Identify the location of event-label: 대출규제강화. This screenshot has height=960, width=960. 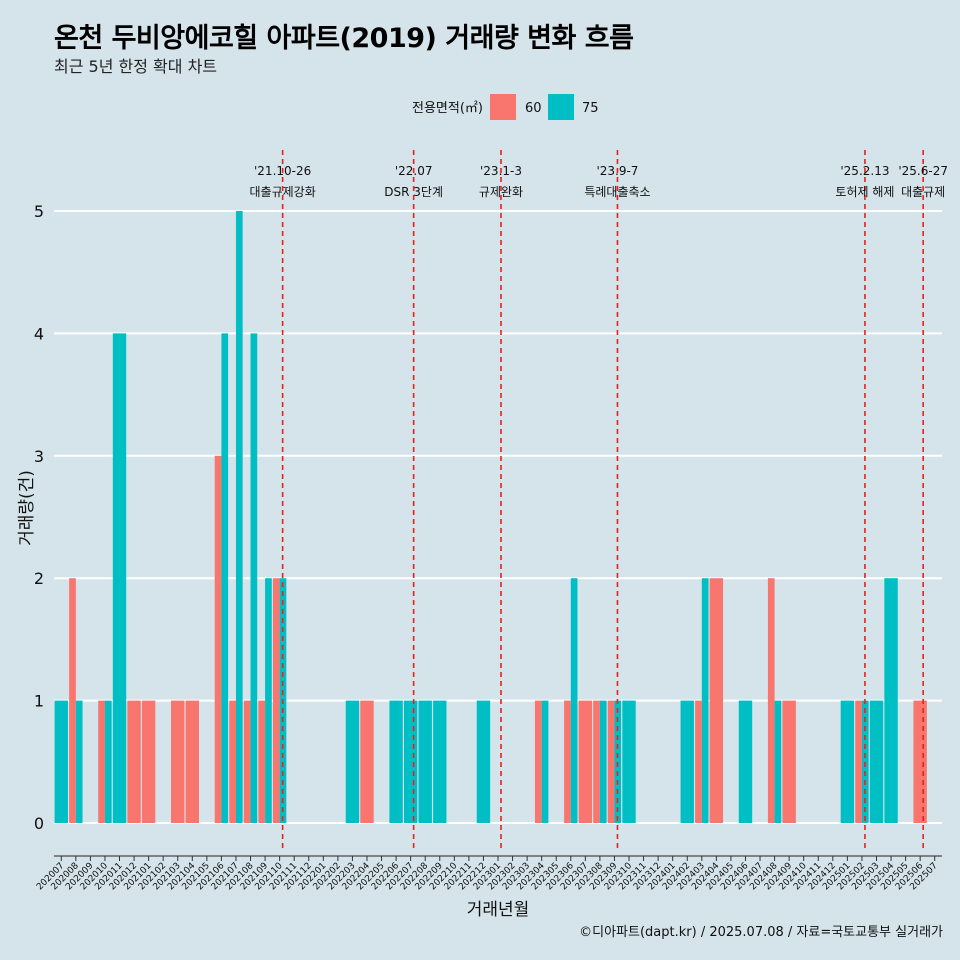
(283, 192).